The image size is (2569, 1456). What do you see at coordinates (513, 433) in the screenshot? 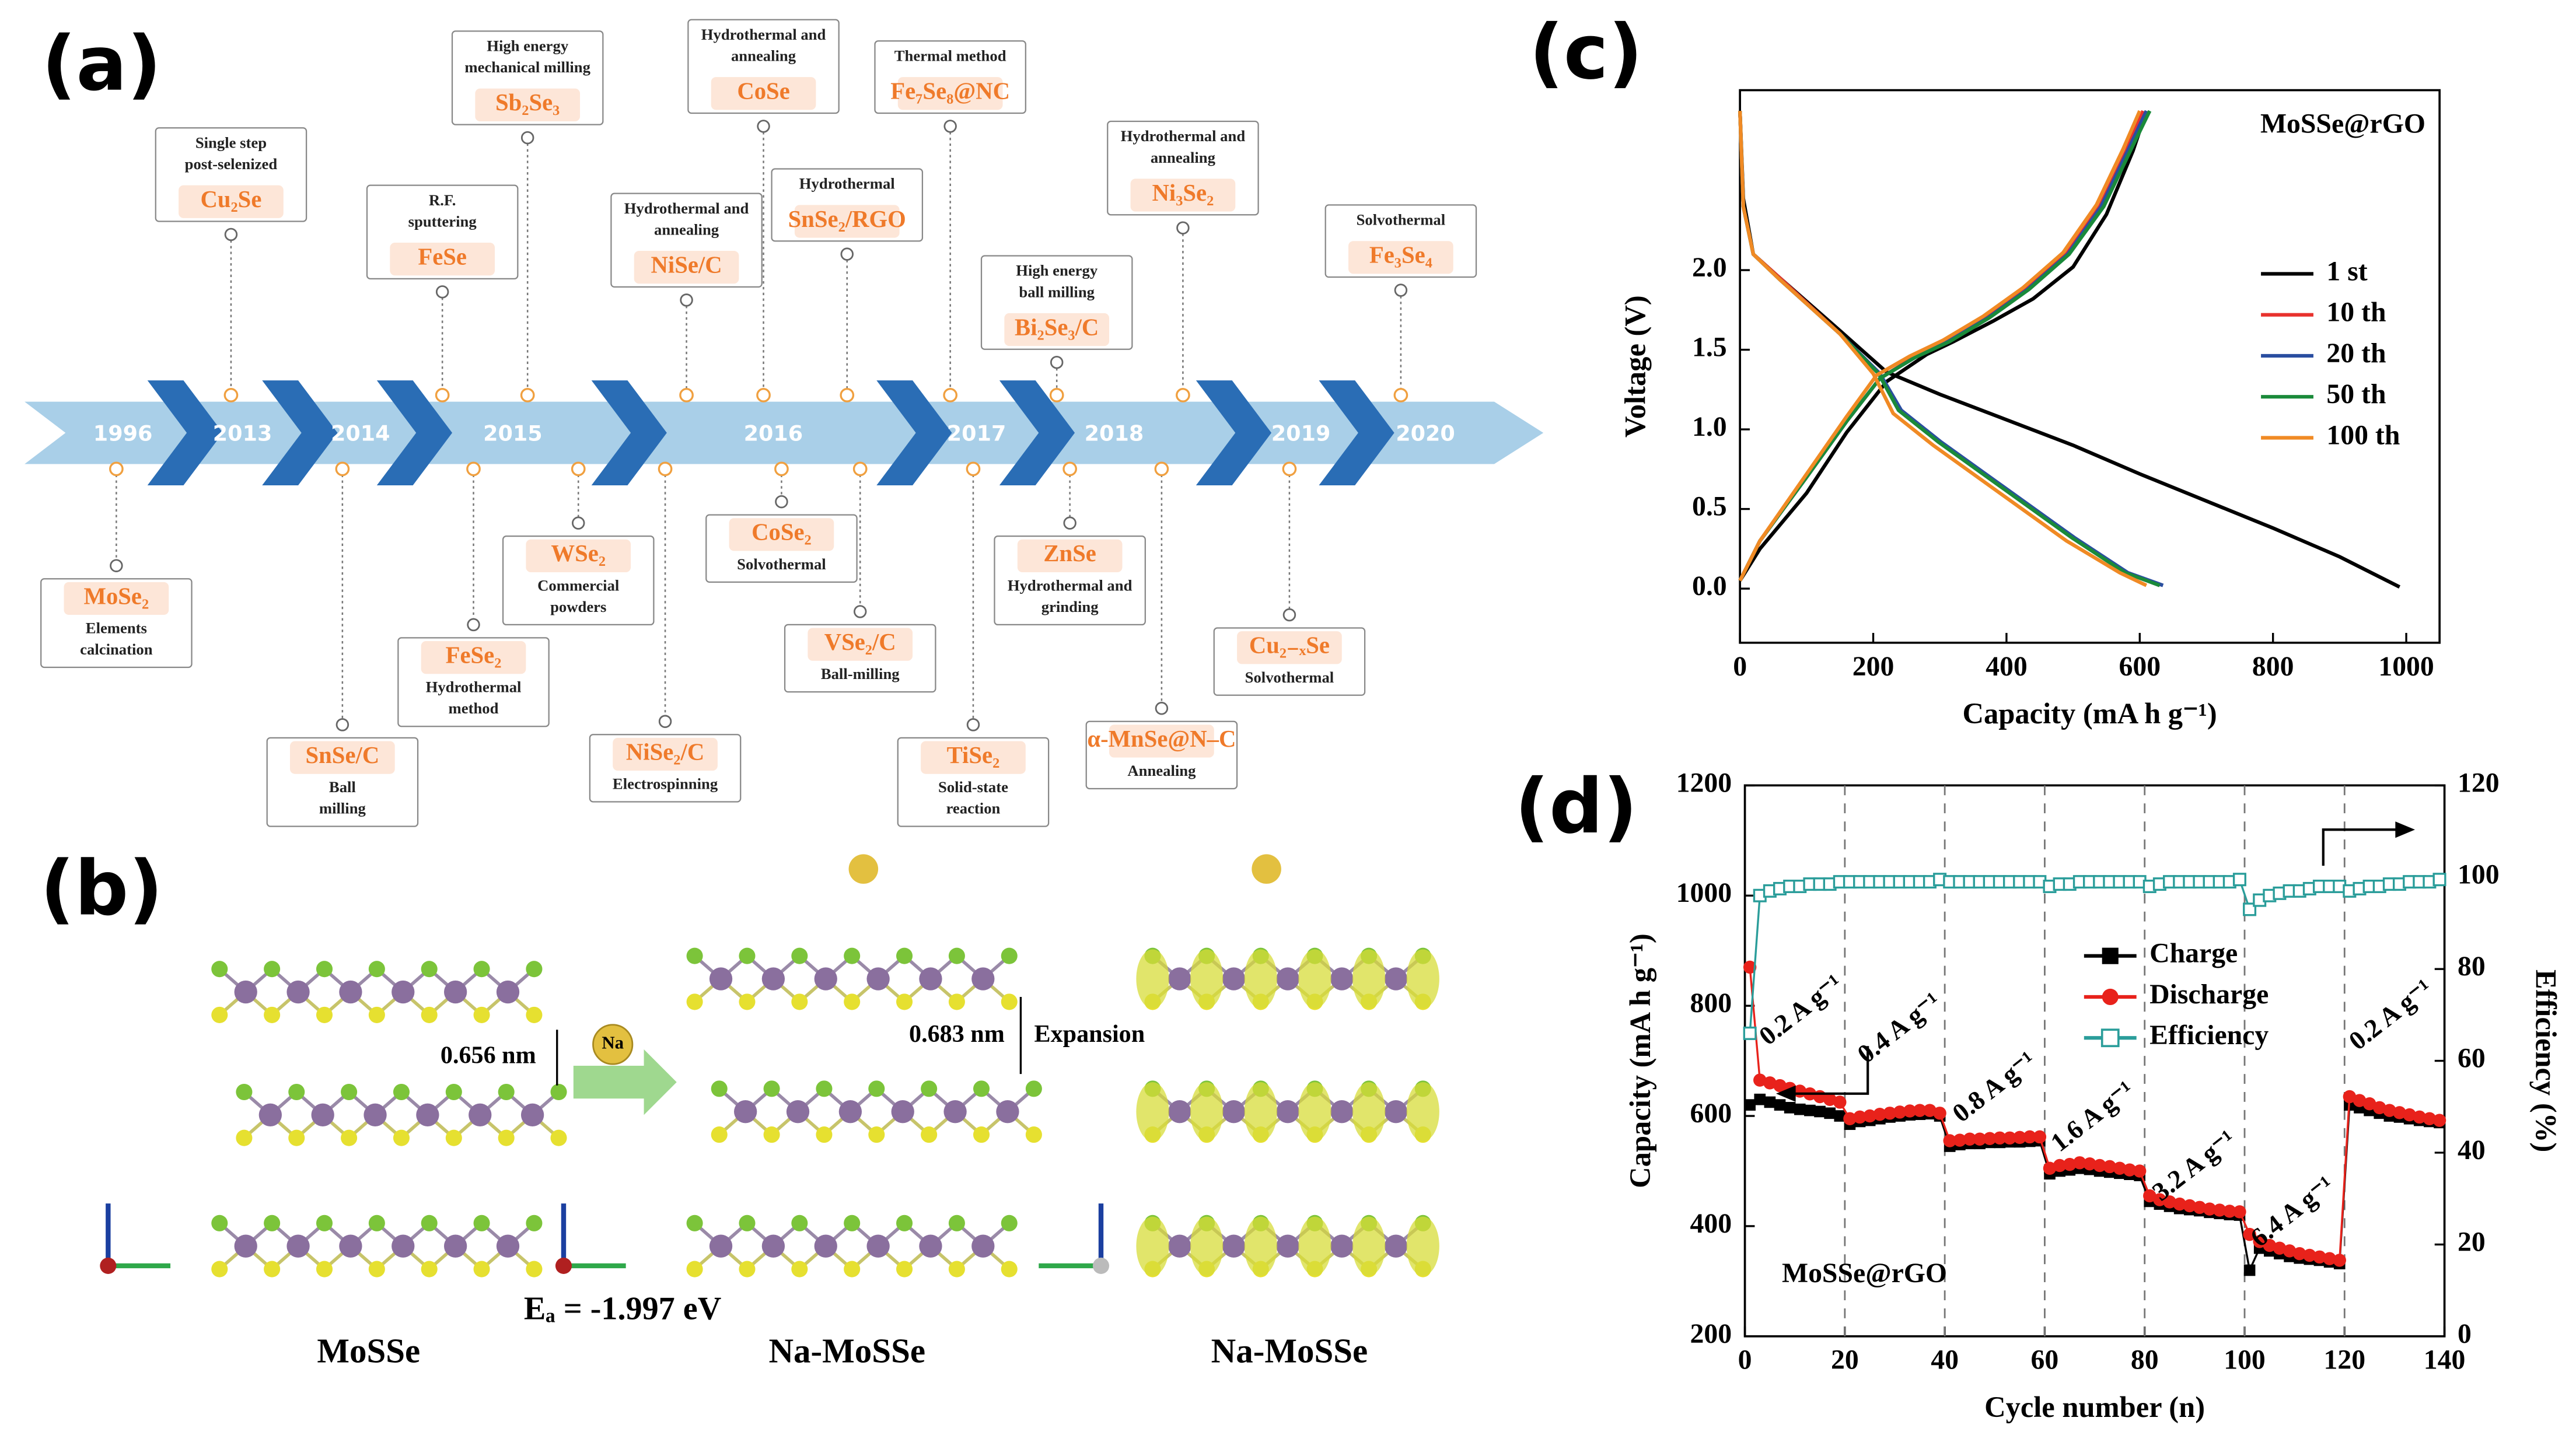
I see `year-label: 2015` at bounding box center [513, 433].